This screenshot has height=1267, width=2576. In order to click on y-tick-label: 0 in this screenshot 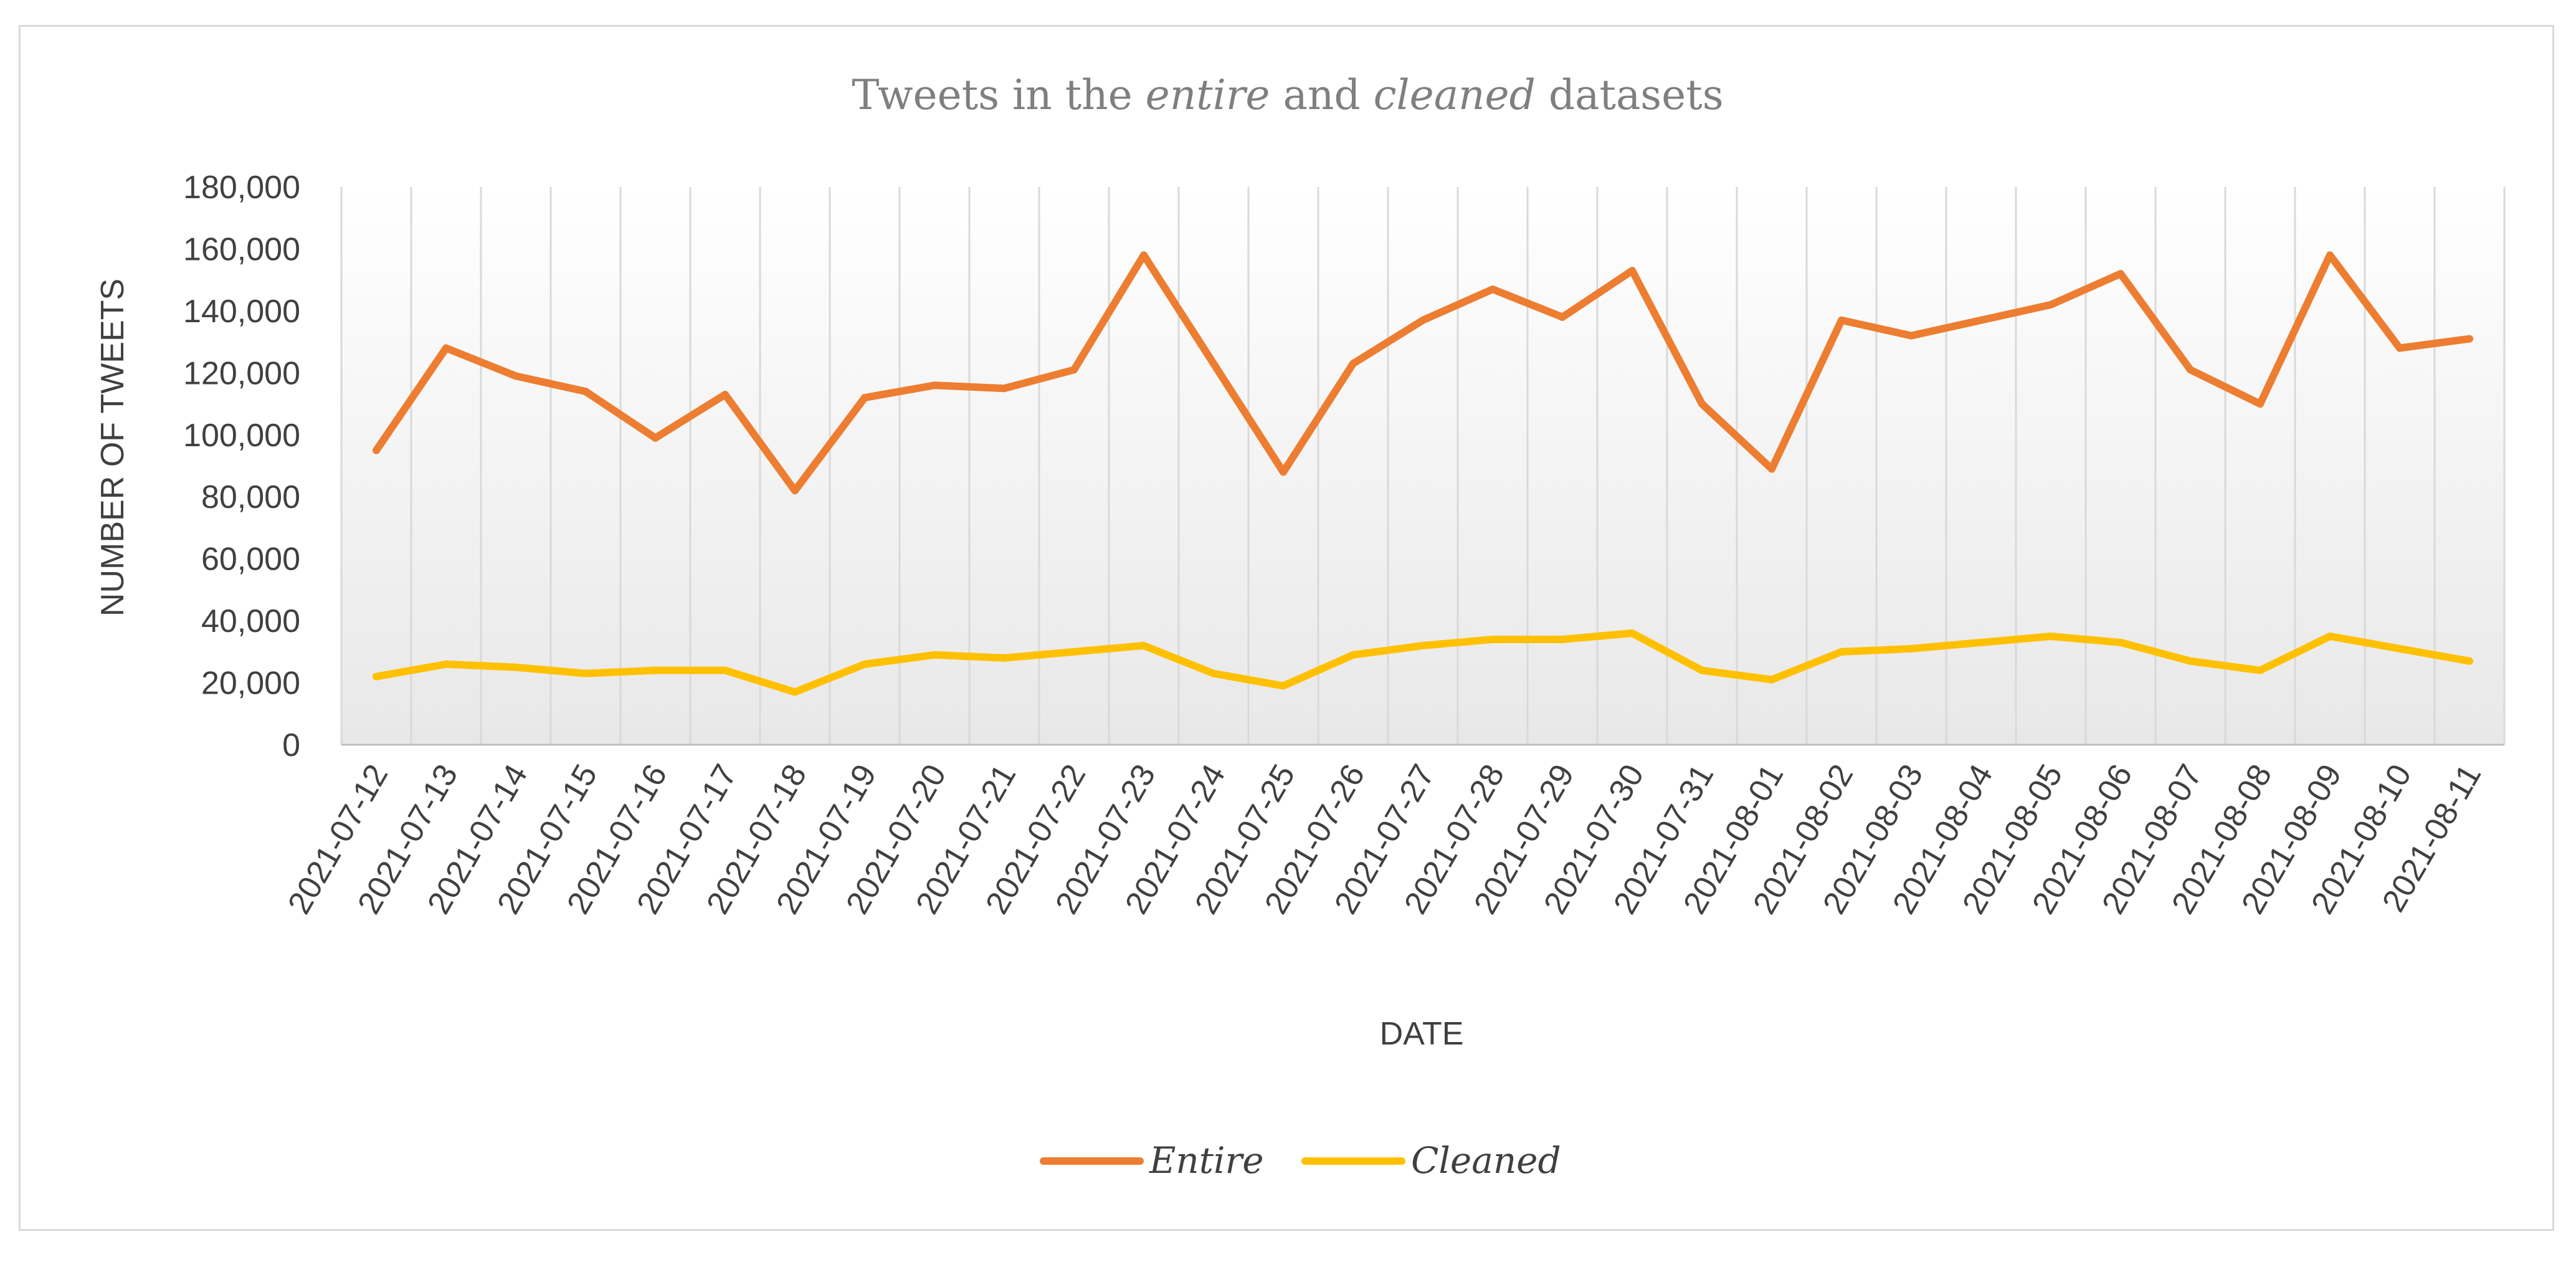, I will do `click(291, 745)`.